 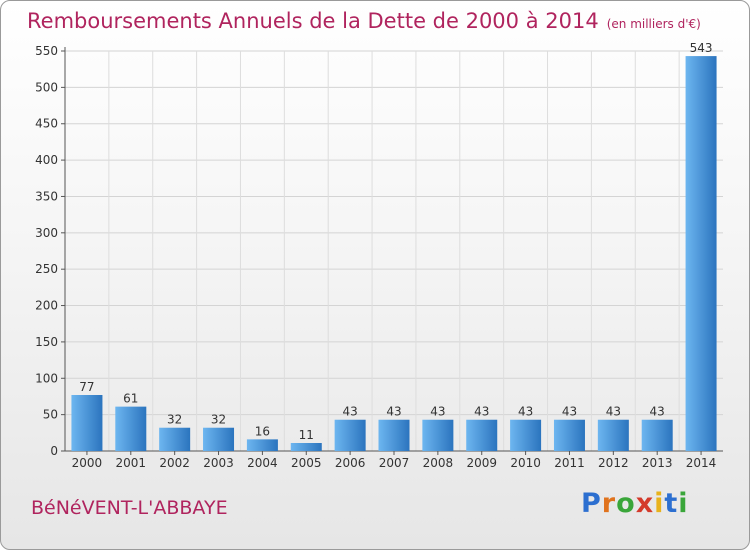 What do you see at coordinates (174, 463) in the screenshot?
I see `x-tick-label-2002: 2002` at bounding box center [174, 463].